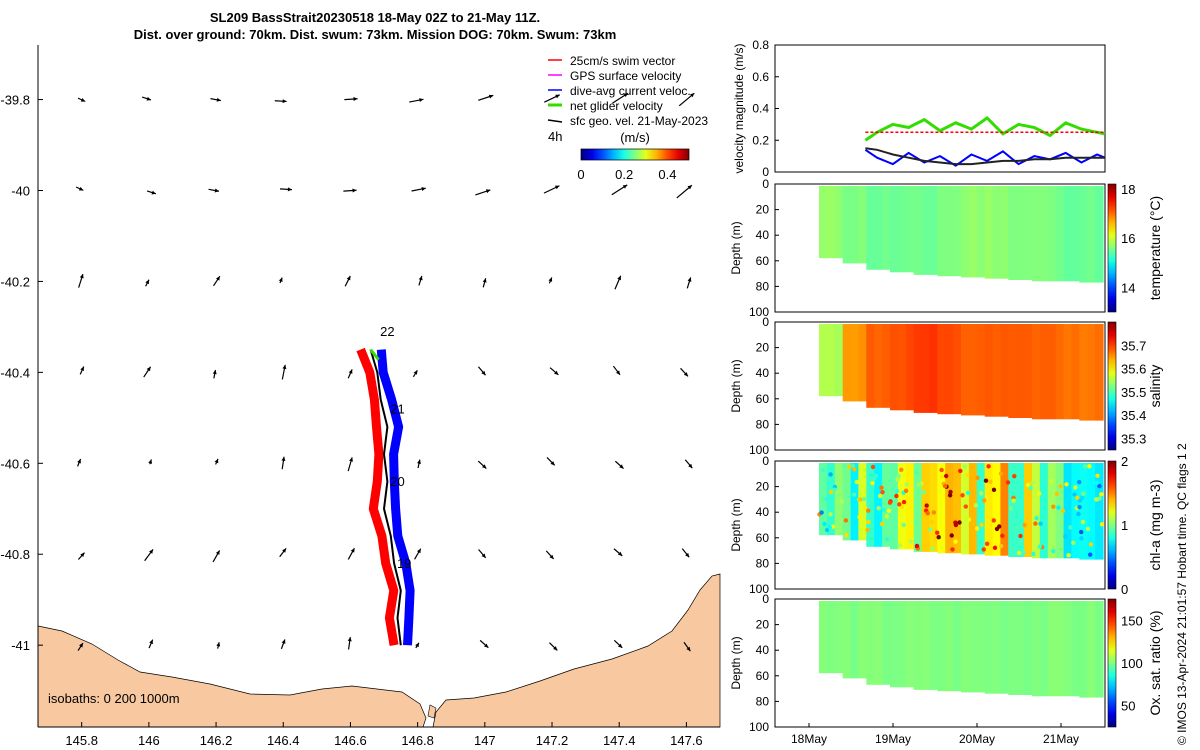  Describe the element at coordinates (763, 286) in the screenshot. I see `section-y-tick-label: 80` at that location.